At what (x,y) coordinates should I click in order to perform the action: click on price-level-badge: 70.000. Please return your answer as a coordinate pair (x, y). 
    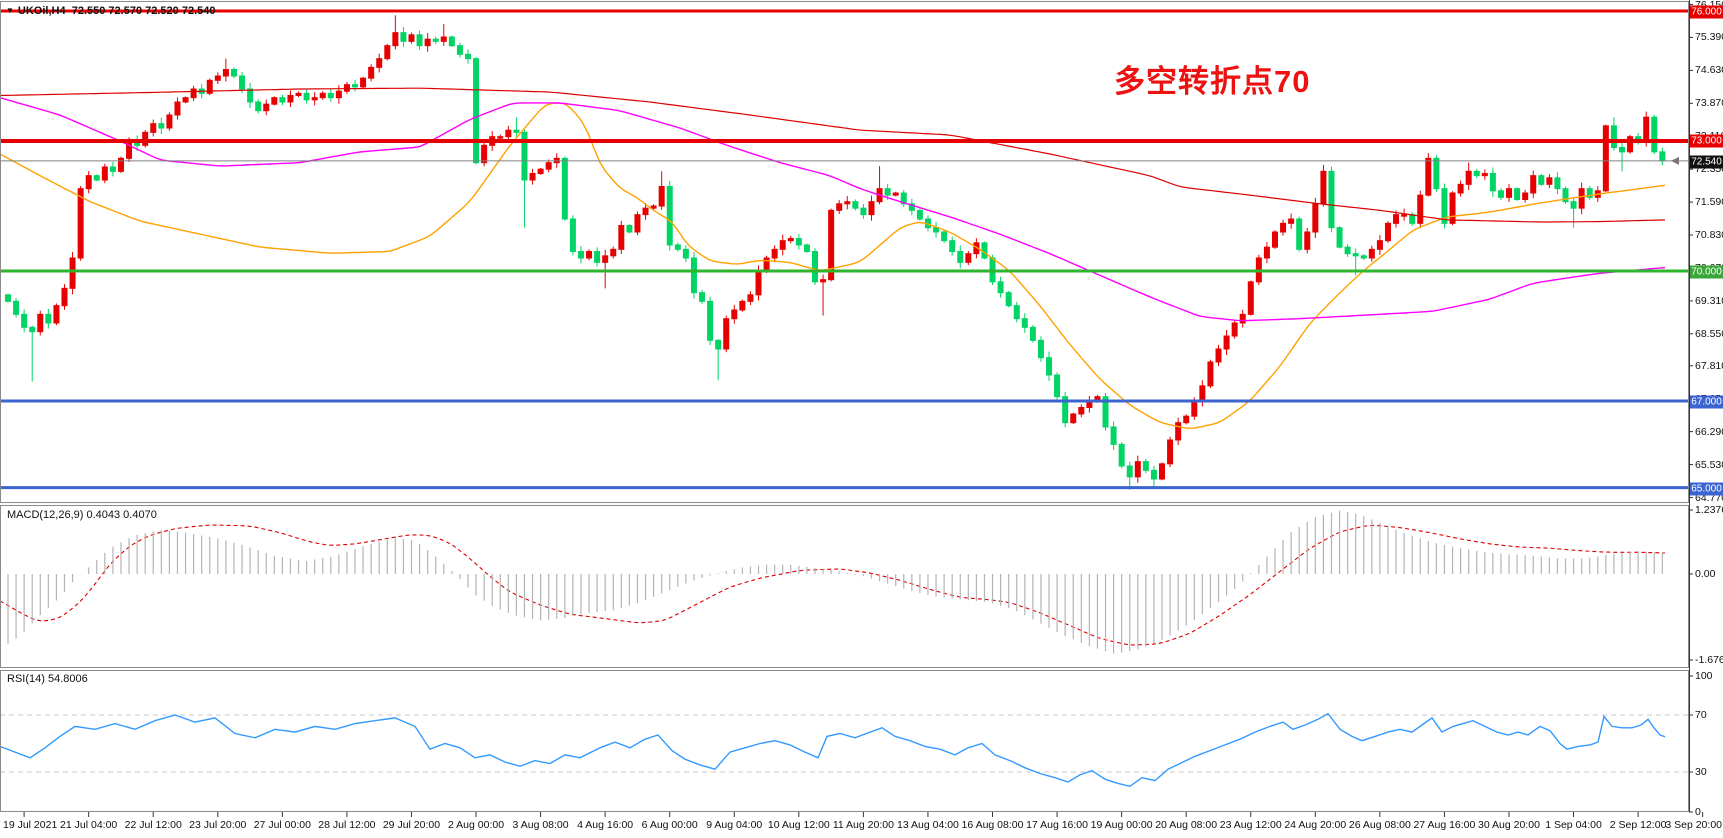
    Looking at the image, I should click on (1706, 272).